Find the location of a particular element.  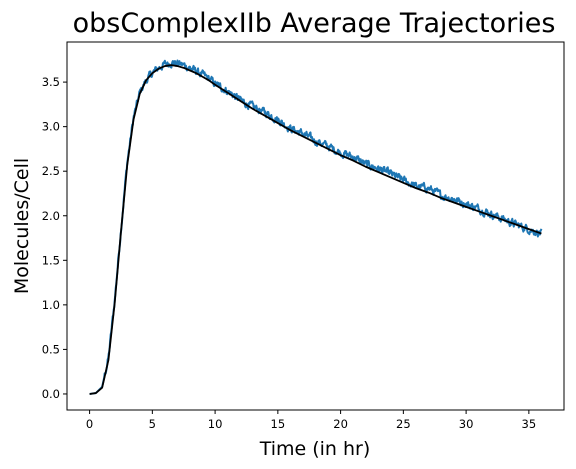

x-axis-title: Time (in hr) is located at coordinates (315, 449).